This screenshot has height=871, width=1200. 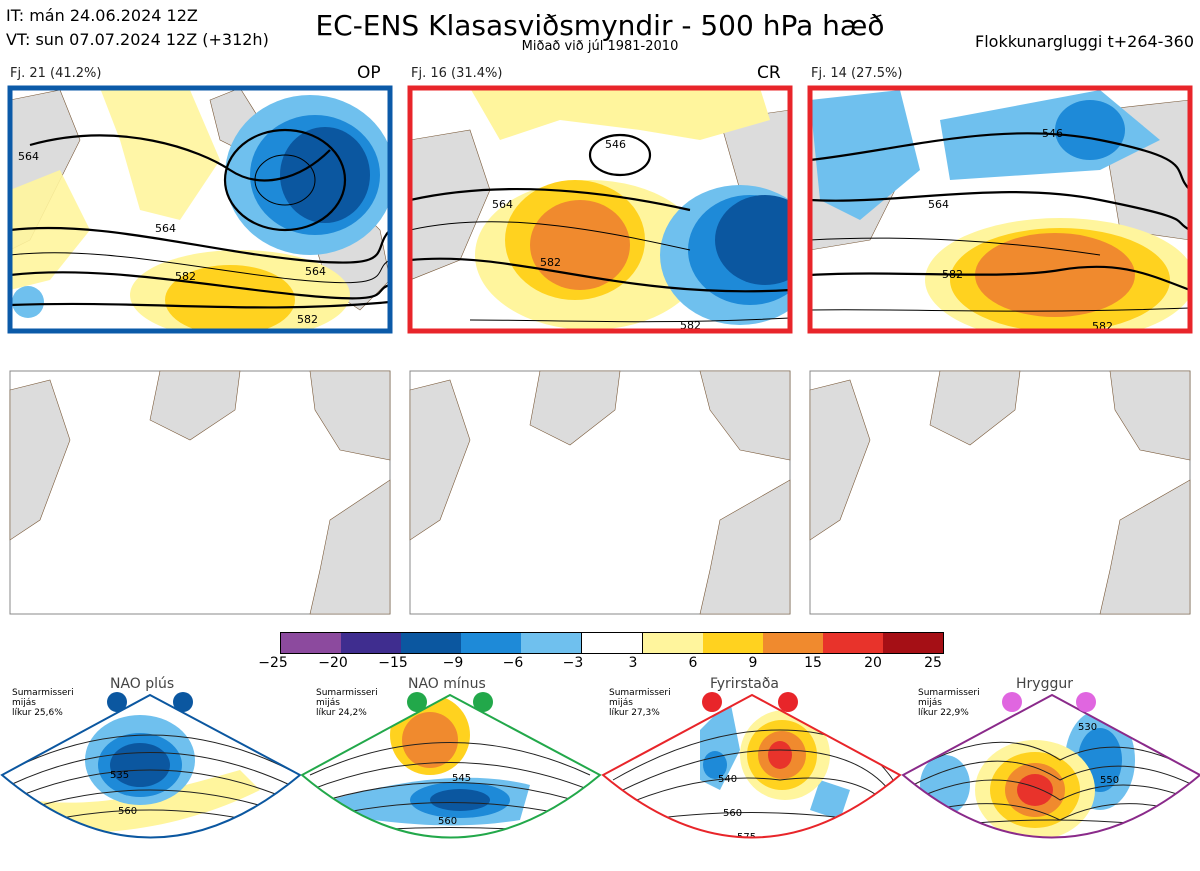 What do you see at coordinates (1050, 770) in the screenshot?
I see `regime-map-ridge: 530 550 575` at bounding box center [1050, 770].